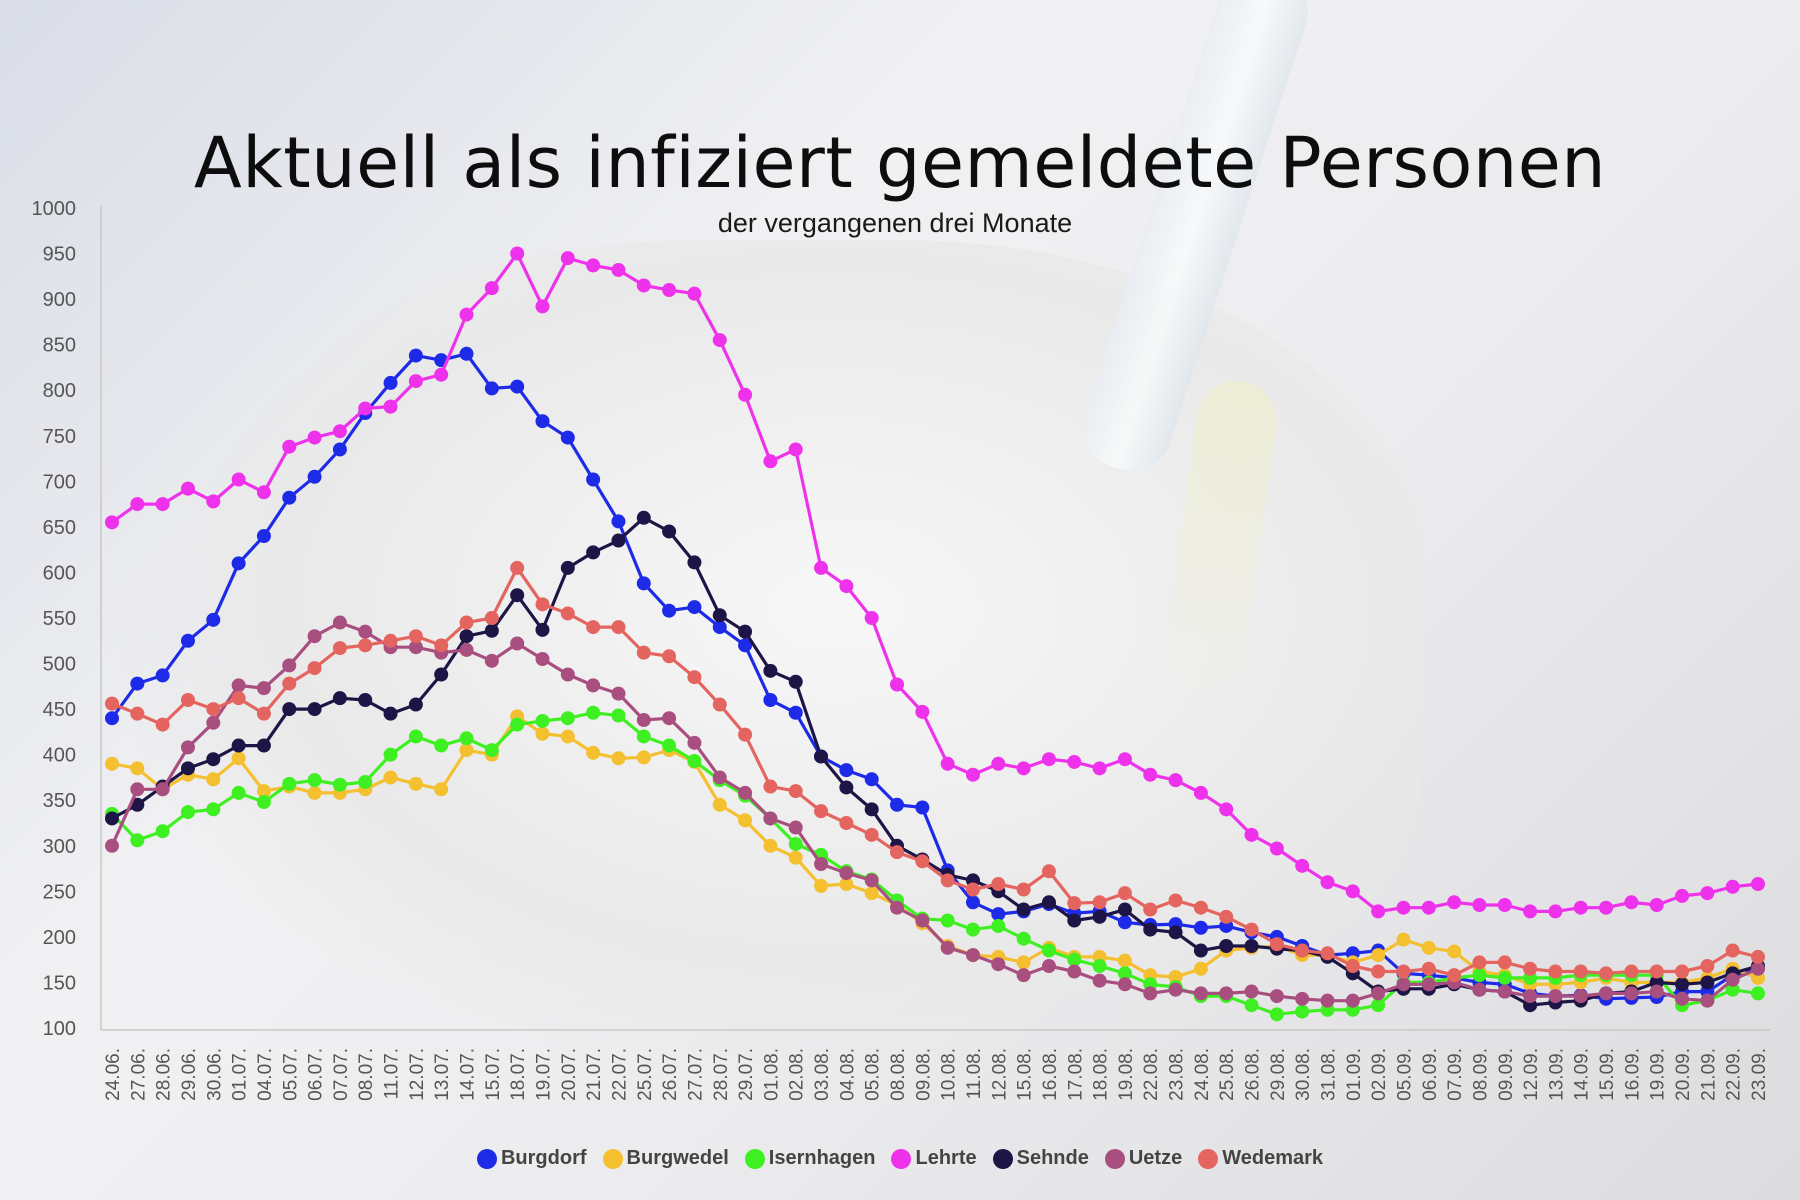 The height and width of the screenshot is (1200, 1800). Describe the element at coordinates (1002, 1158) in the screenshot. I see `legend-marker` at that location.